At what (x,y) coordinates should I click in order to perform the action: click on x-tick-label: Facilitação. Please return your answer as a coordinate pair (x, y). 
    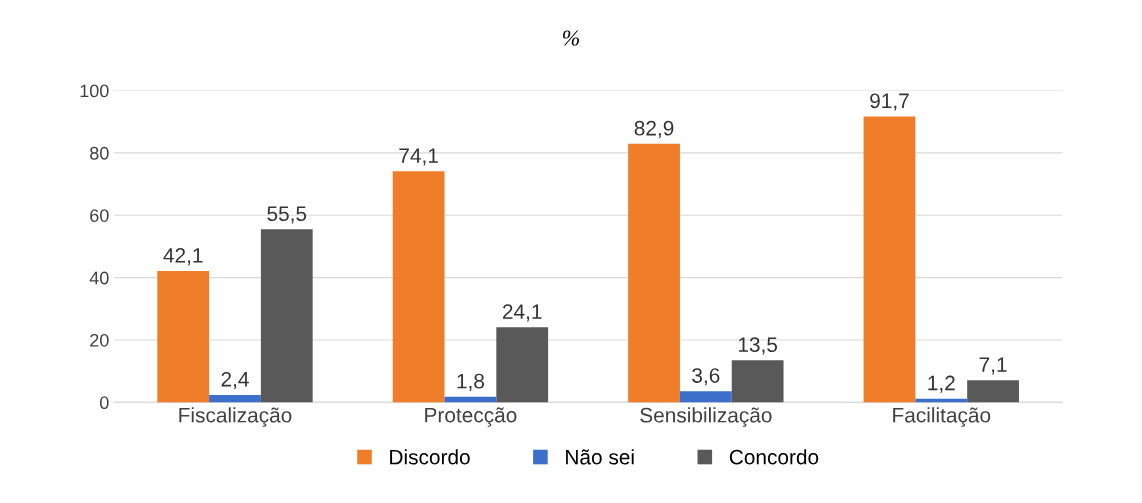
    Looking at the image, I should click on (942, 417).